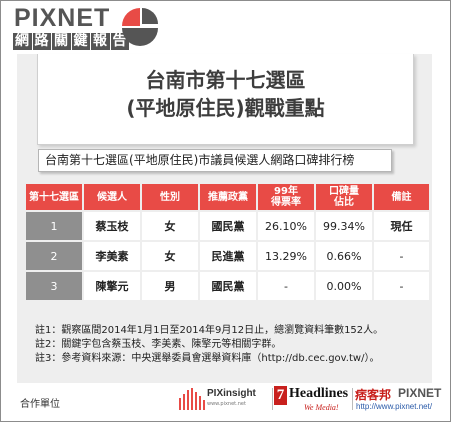  Describe the element at coordinates (344, 256) in the screenshot. I see `buzz-share-cell: 0.66%` at that location.